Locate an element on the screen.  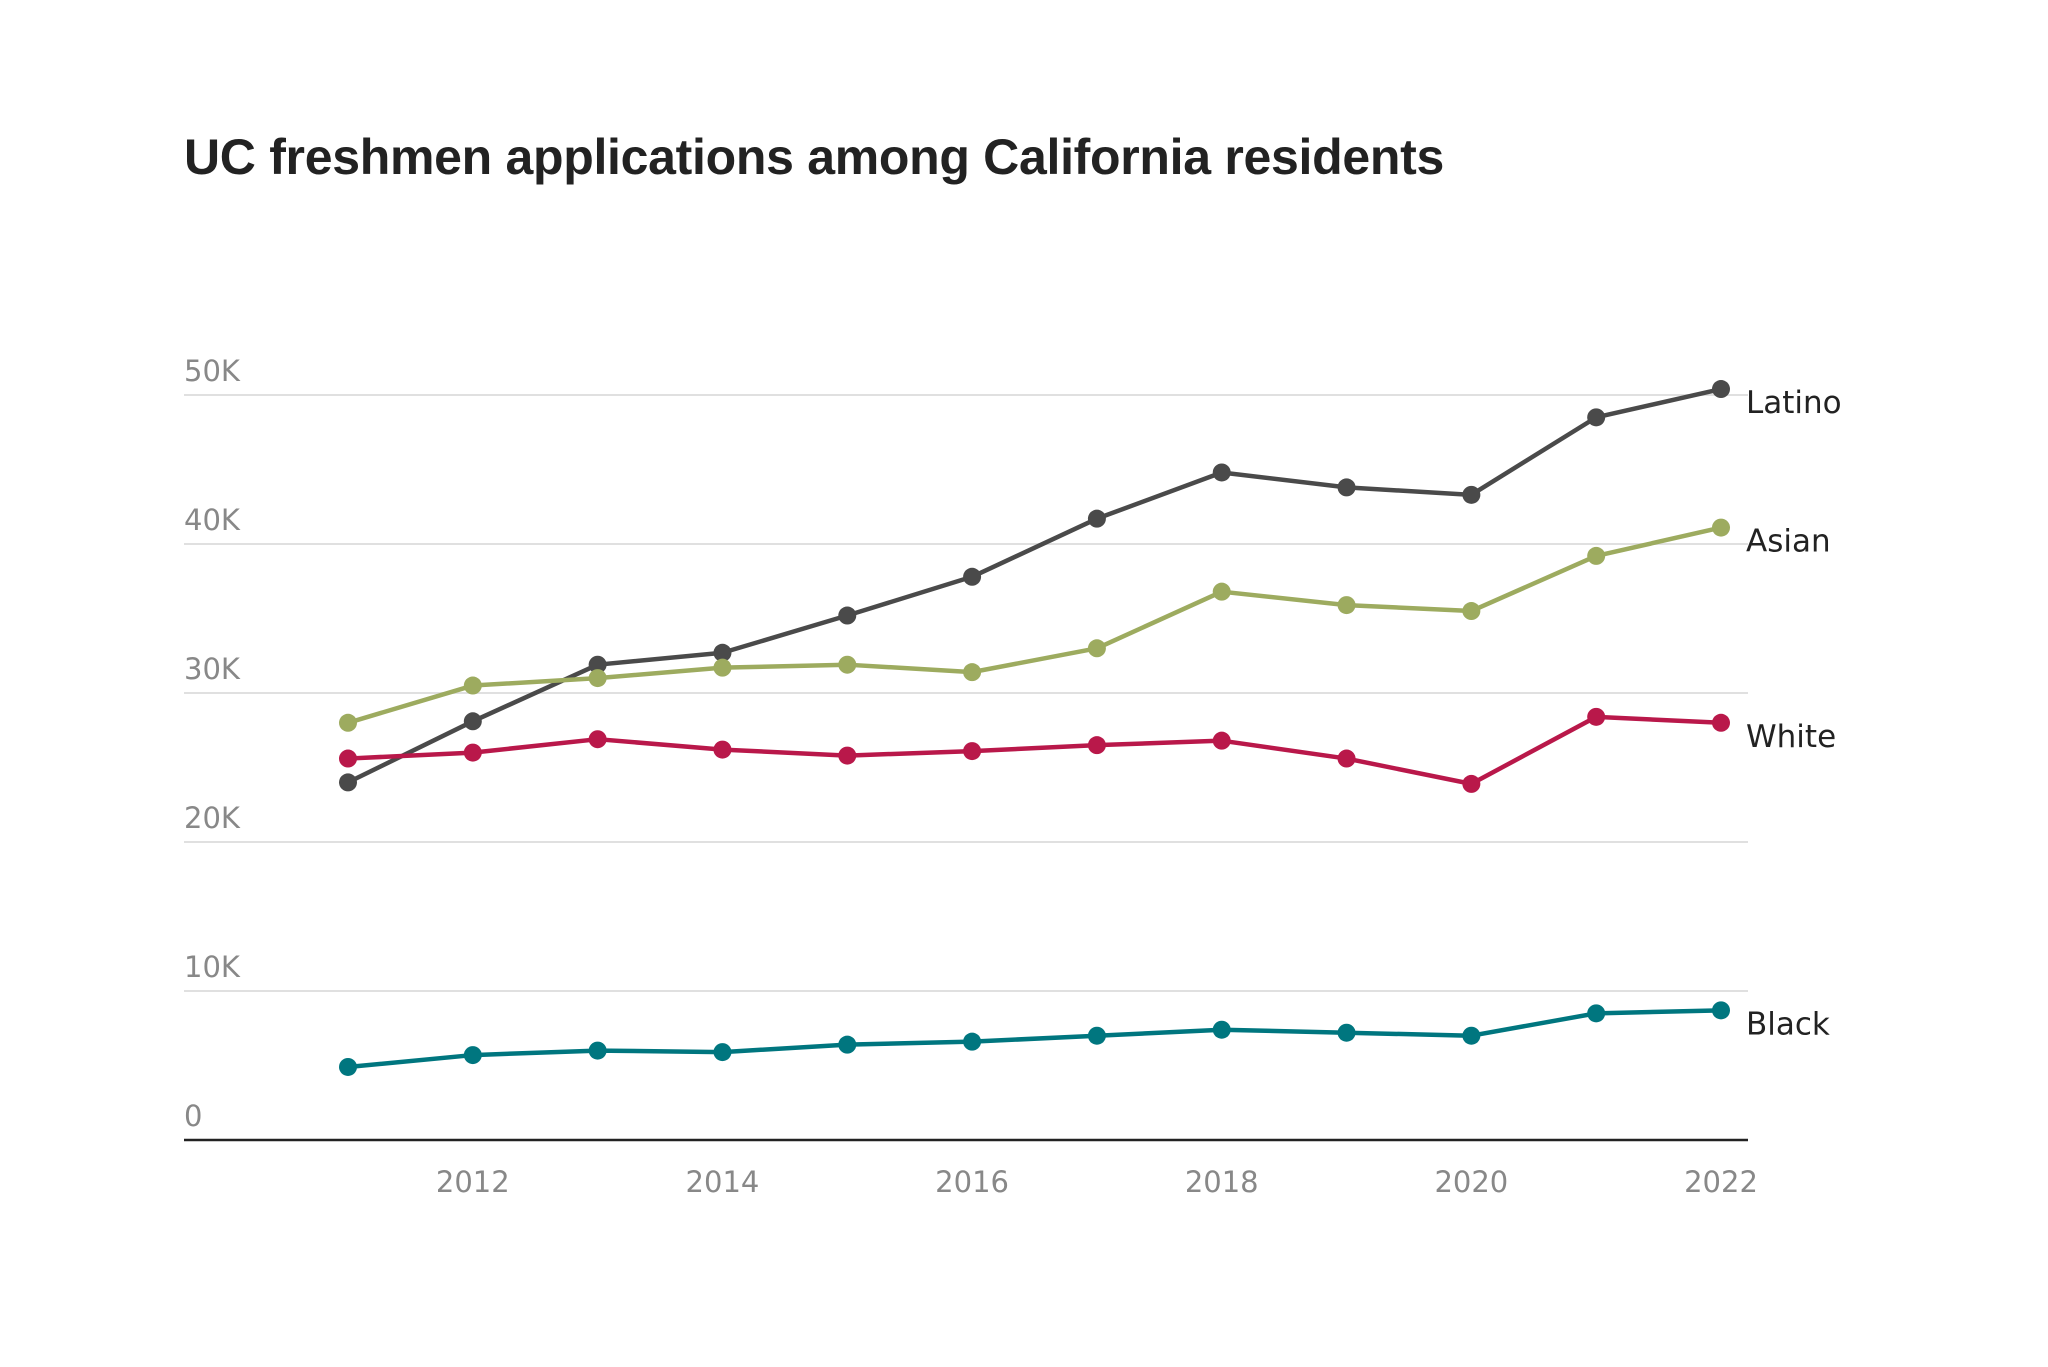
series-label-white: White is located at coordinates (1791, 737).